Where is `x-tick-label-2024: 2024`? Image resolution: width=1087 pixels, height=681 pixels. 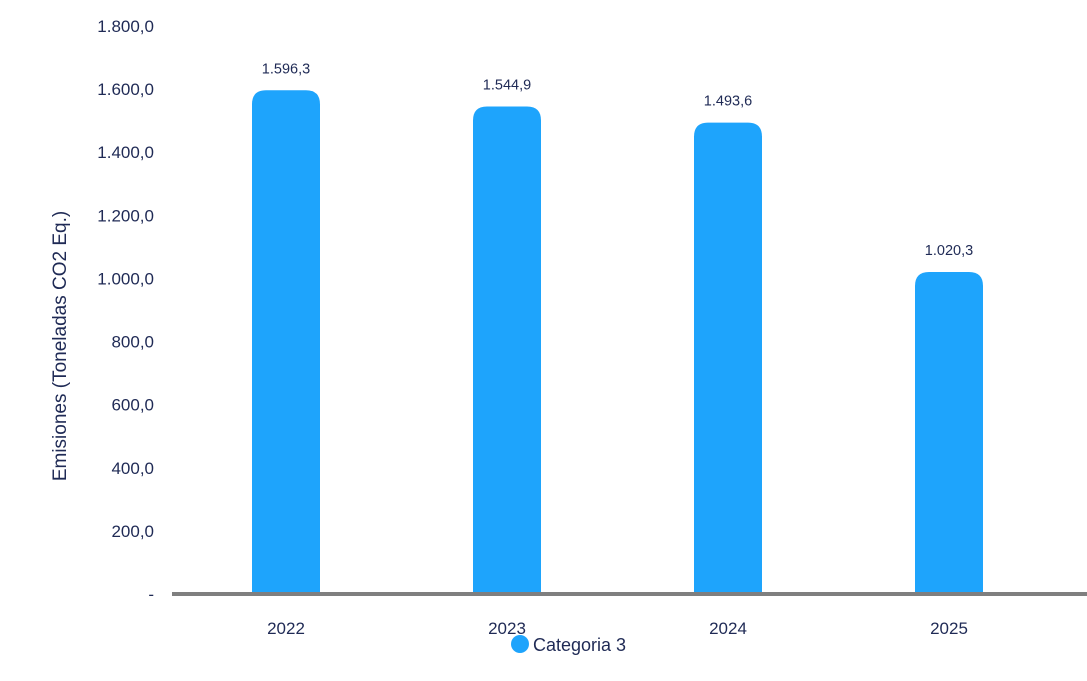 x-tick-label-2024: 2024 is located at coordinates (728, 628).